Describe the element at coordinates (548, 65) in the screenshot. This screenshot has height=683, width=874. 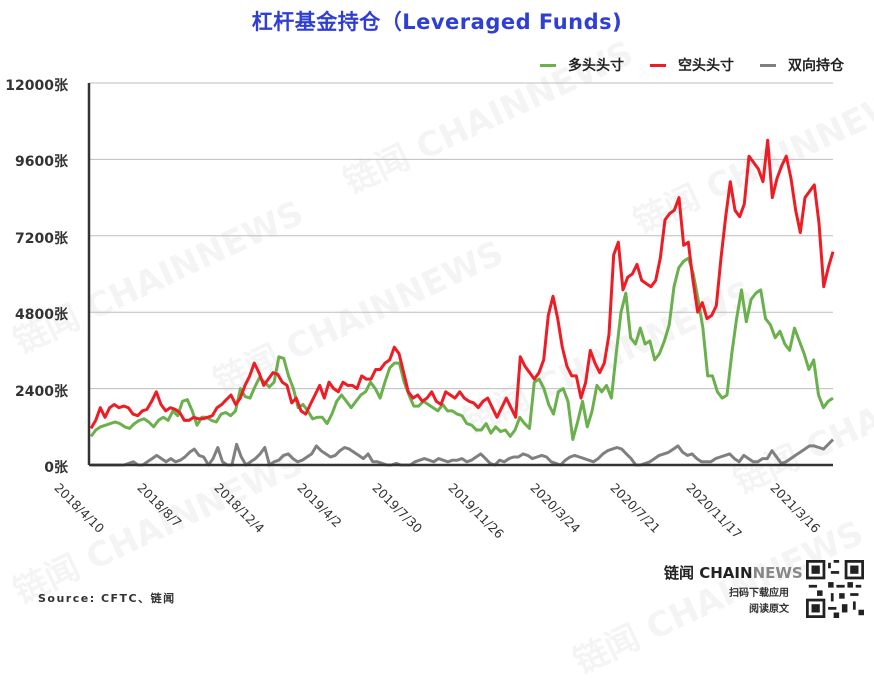
I see `legend-swatch-long-icon` at that location.